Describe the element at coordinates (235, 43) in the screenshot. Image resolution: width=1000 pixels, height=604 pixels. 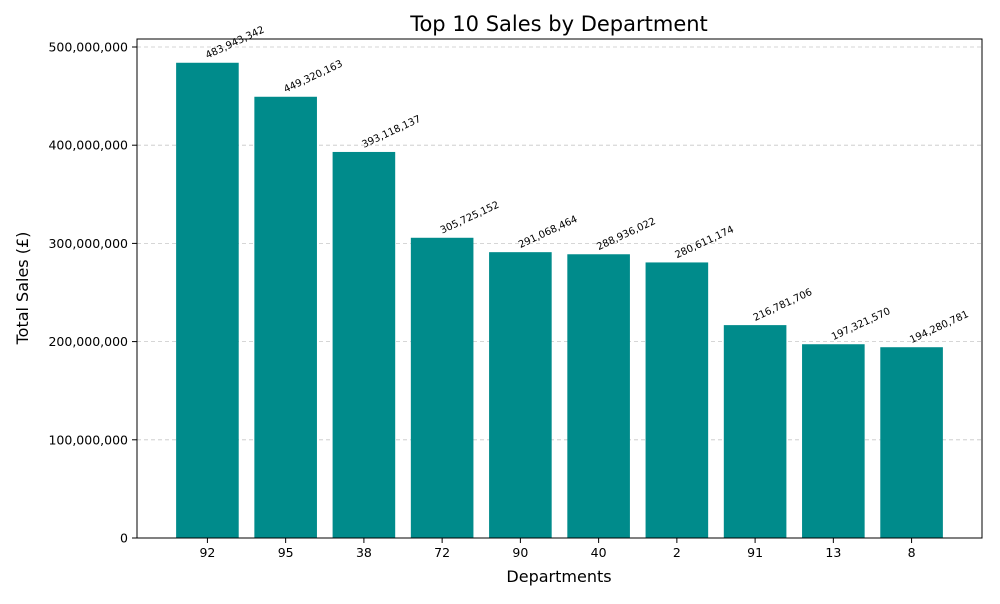
I see `value-label: 483,943,342` at that location.